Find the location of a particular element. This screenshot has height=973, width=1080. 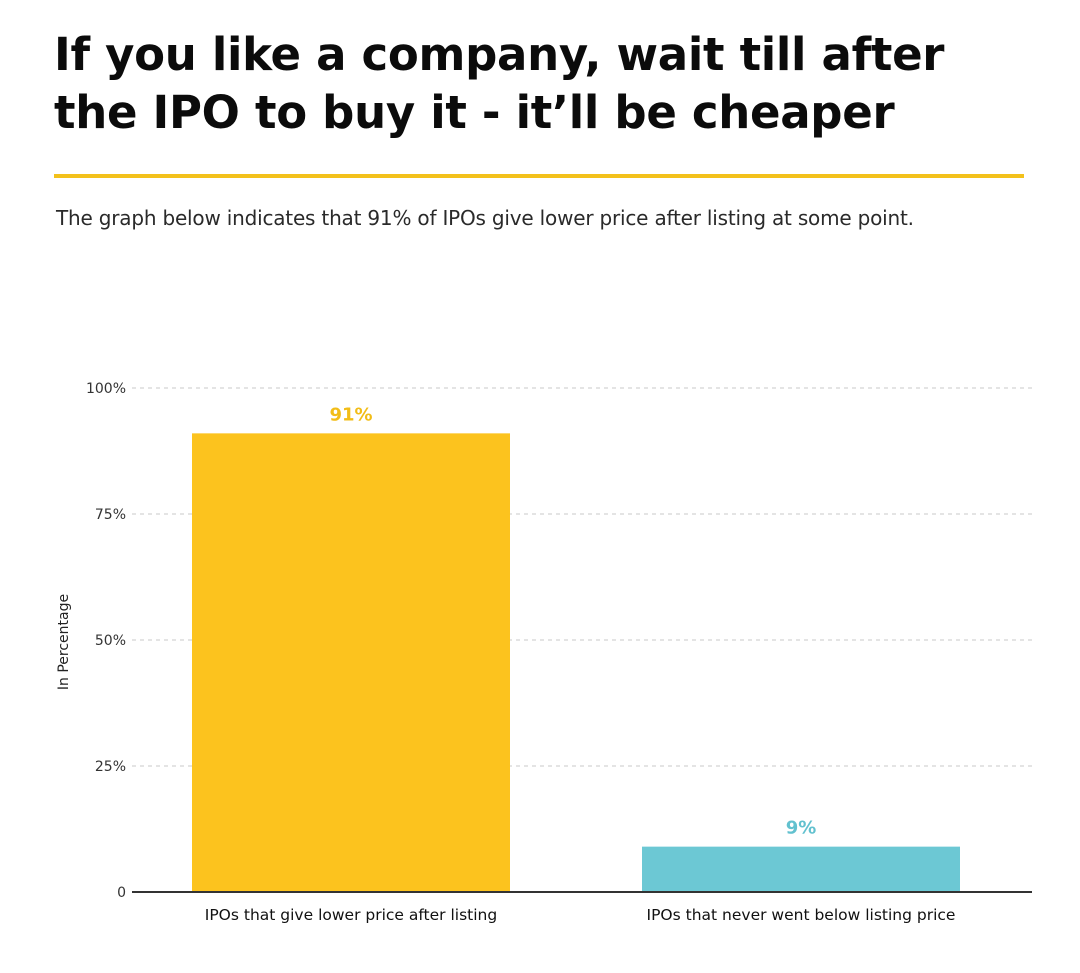

y-tick-label: 100% is located at coordinates (106, 389).